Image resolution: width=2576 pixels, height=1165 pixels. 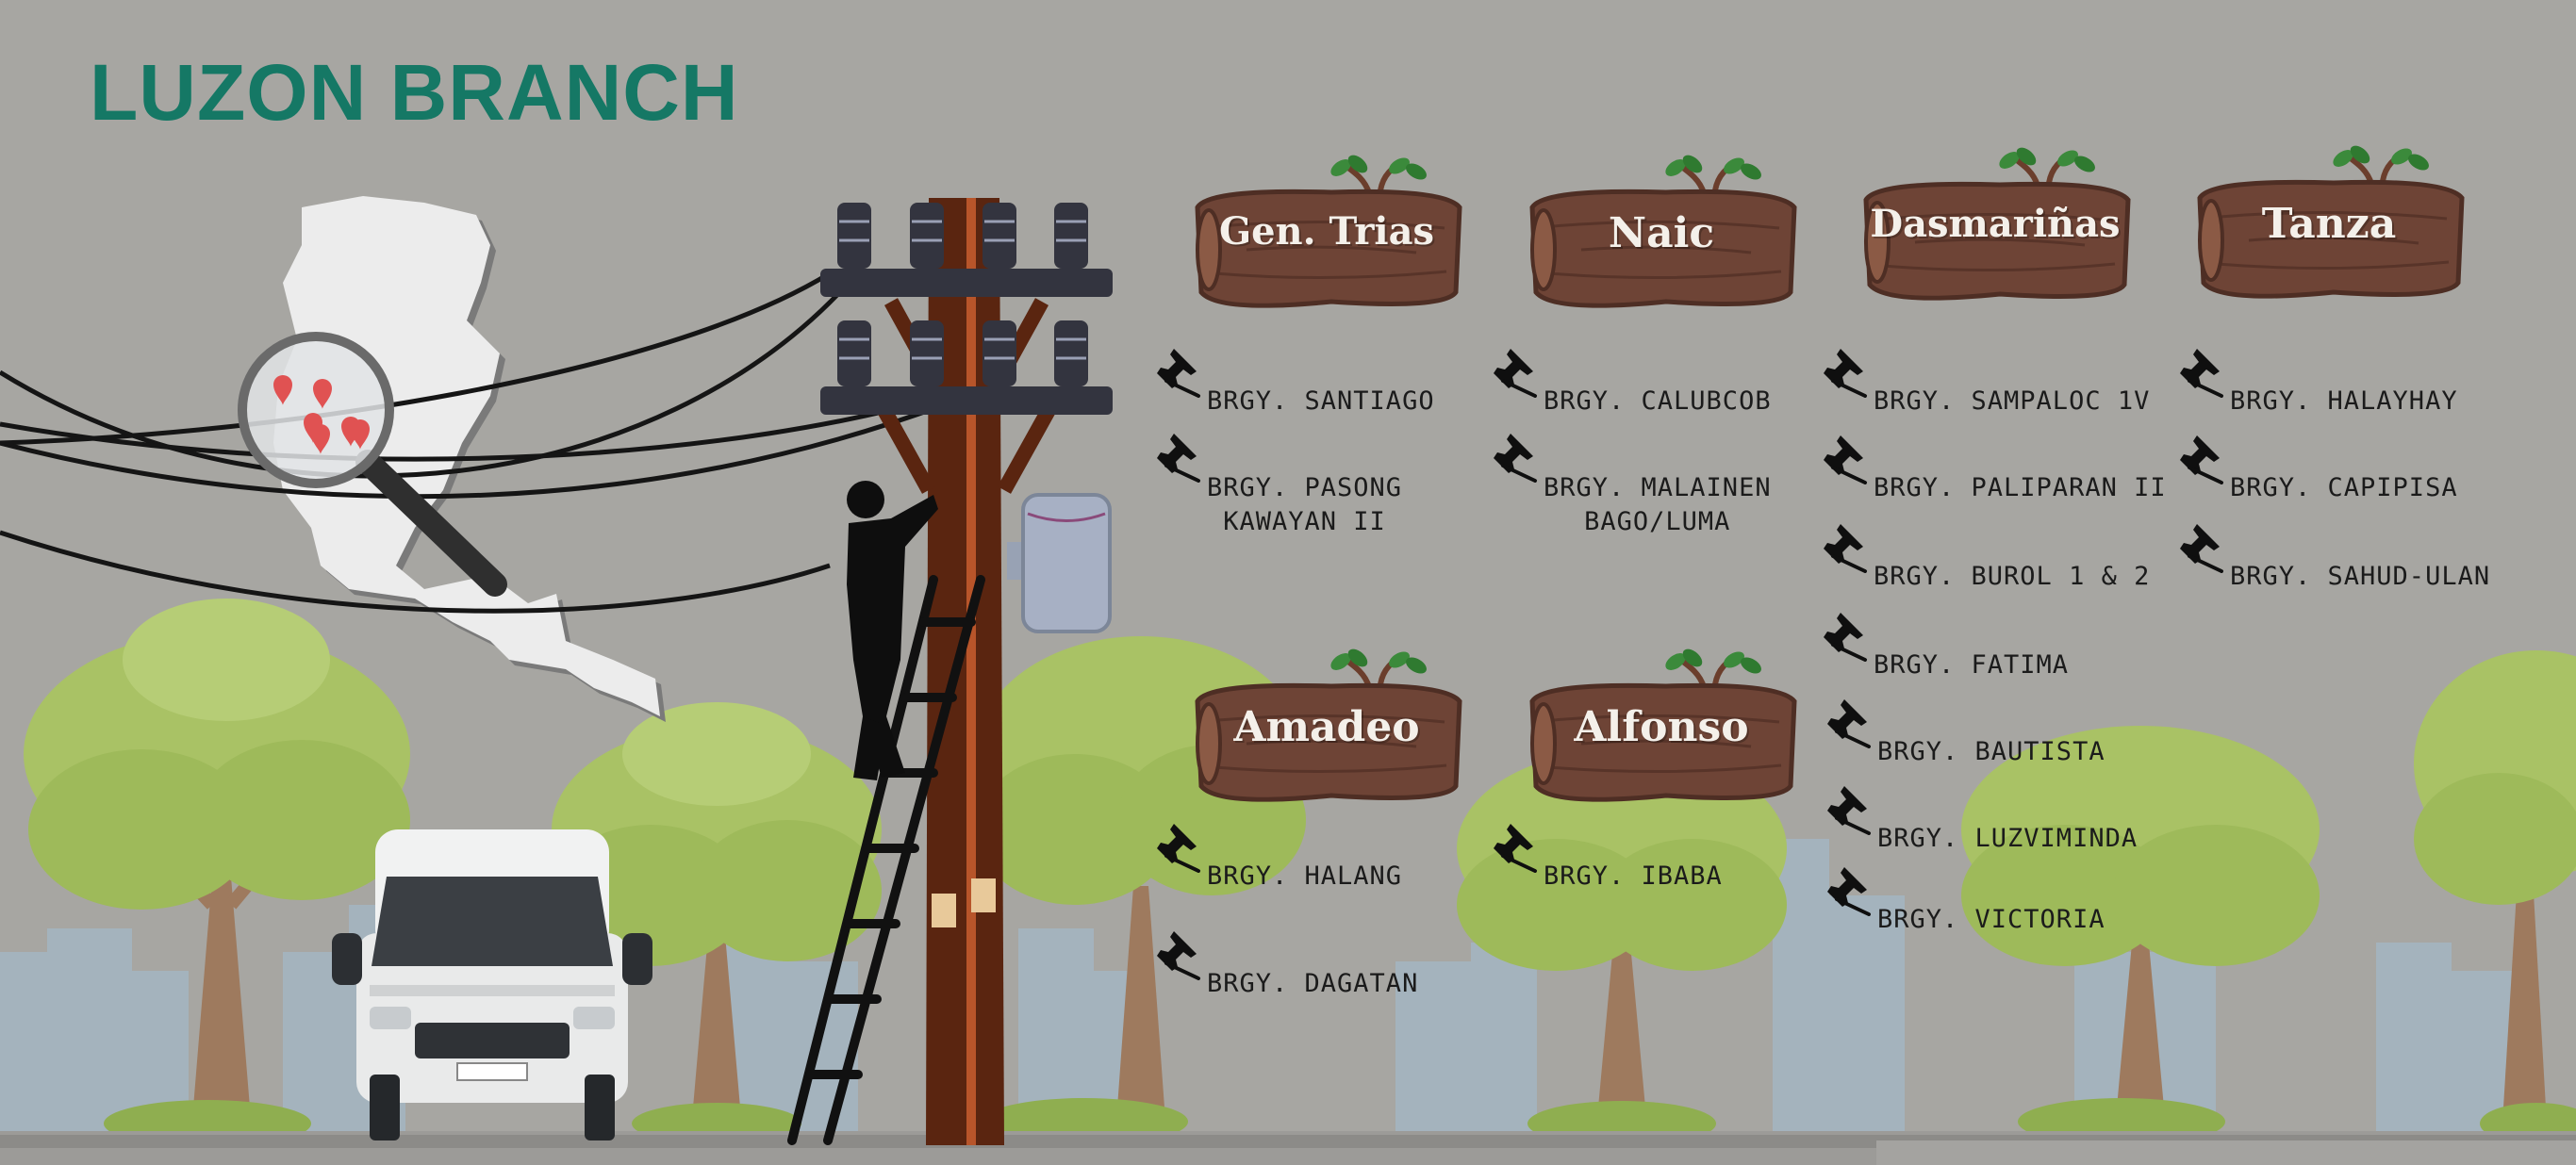 I want to click on barangay-label: BRGY. PALIPARAN II, so click(x=2020, y=487).